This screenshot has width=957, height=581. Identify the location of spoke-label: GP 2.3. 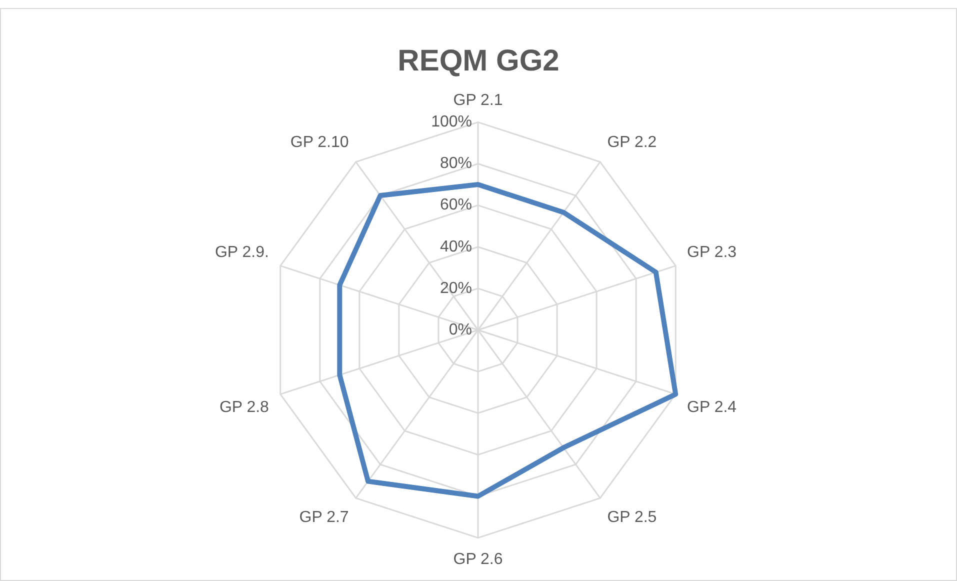
(712, 252).